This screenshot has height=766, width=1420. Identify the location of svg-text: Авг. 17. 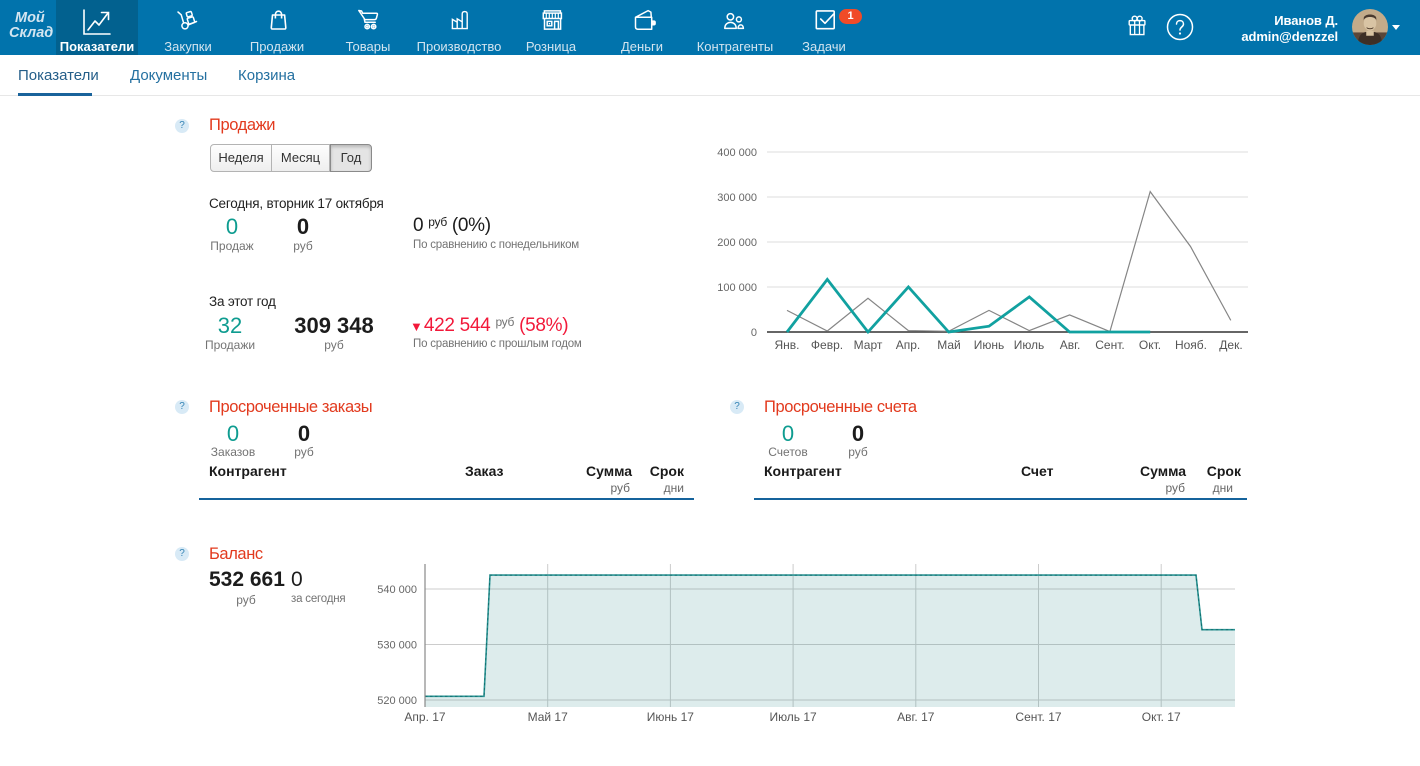
(916, 717).